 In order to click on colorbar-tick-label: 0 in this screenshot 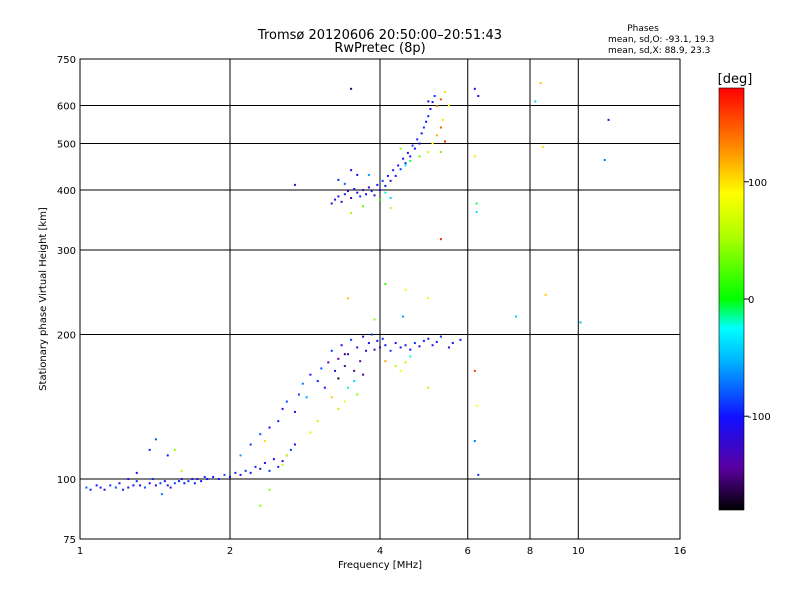, I will do `click(751, 300)`.